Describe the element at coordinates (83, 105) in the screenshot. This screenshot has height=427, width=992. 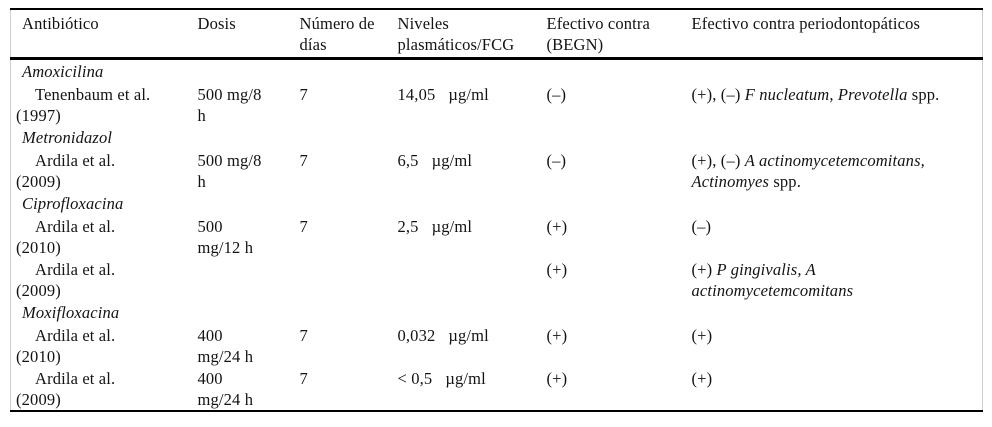
I see `study-author-cell: Tenenbaum et al. (1997)` at that location.